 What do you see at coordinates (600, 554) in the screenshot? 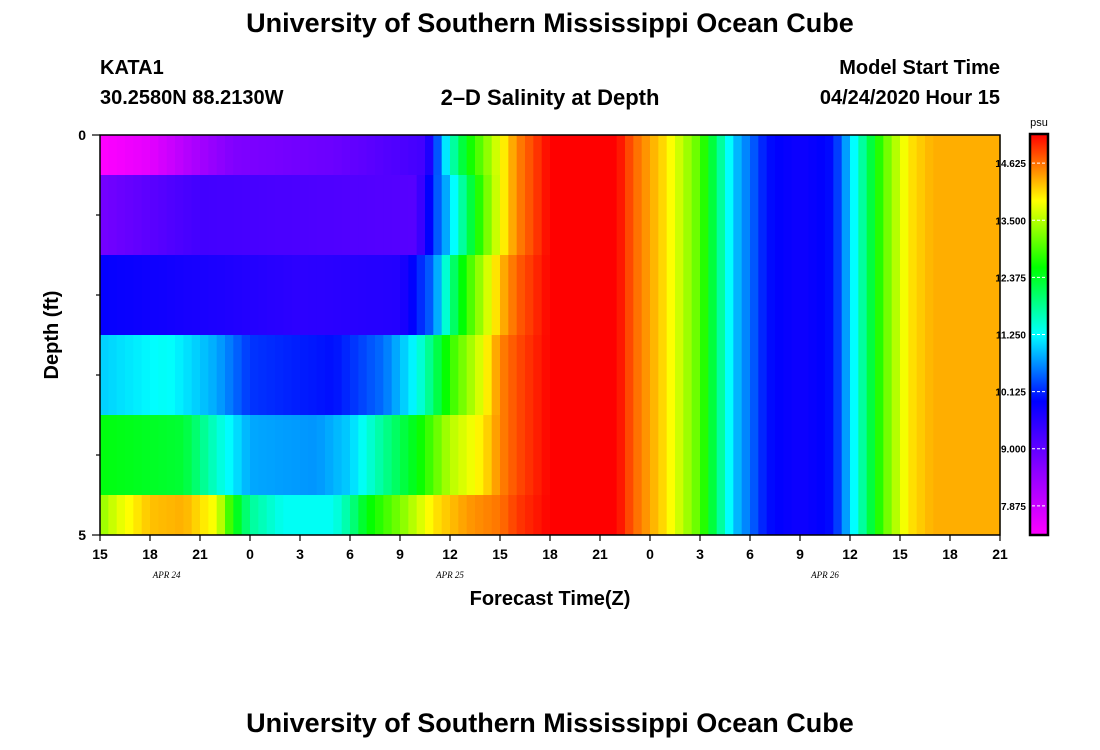
I see `x-tick-label: 21` at bounding box center [600, 554].